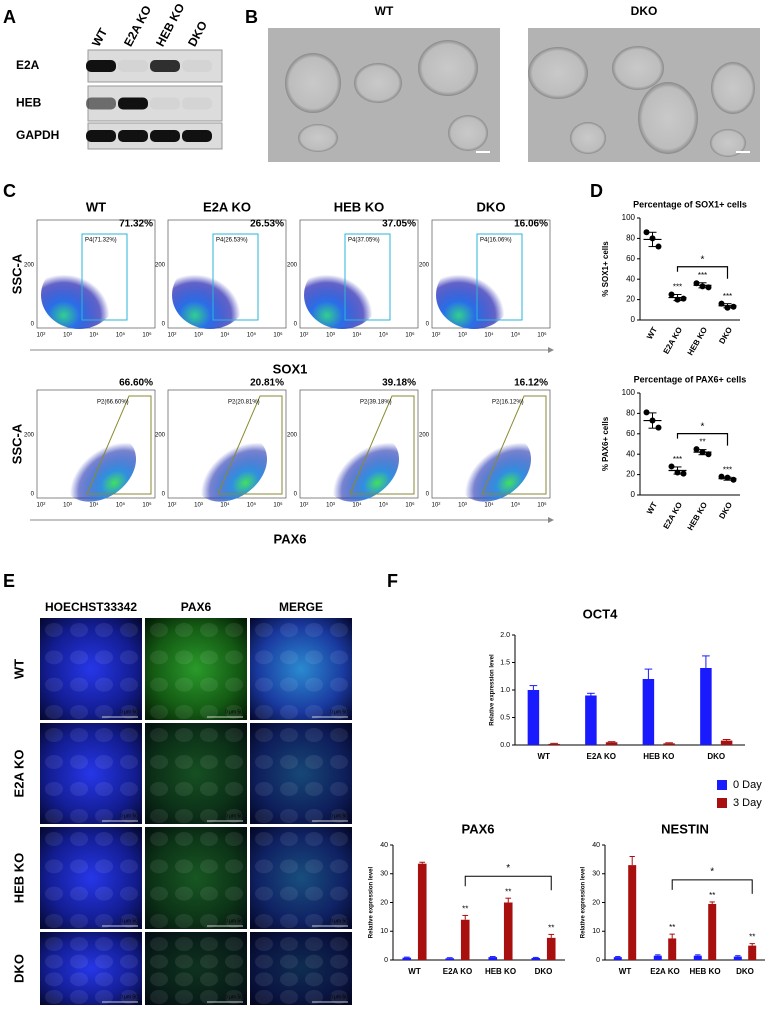 This screenshot has width=770, height=1009. What do you see at coordinates (478, 828) in the screenshot?
I see `chart-title: PAX6` at bounding box center [478, 828].